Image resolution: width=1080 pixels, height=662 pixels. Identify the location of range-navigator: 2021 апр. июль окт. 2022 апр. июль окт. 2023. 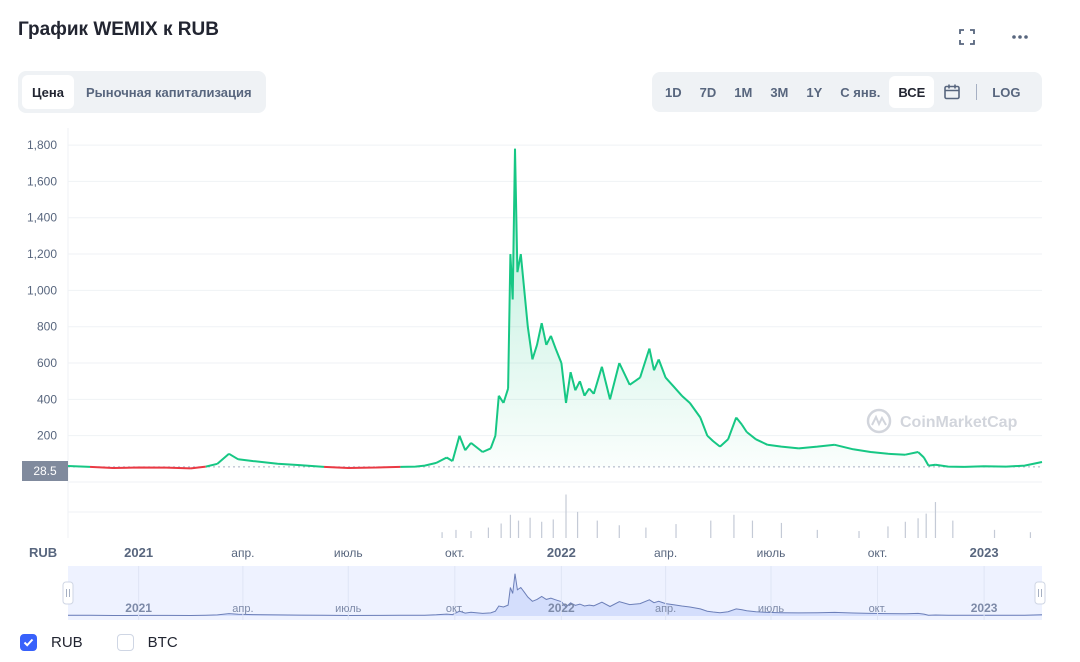
(554, 593).